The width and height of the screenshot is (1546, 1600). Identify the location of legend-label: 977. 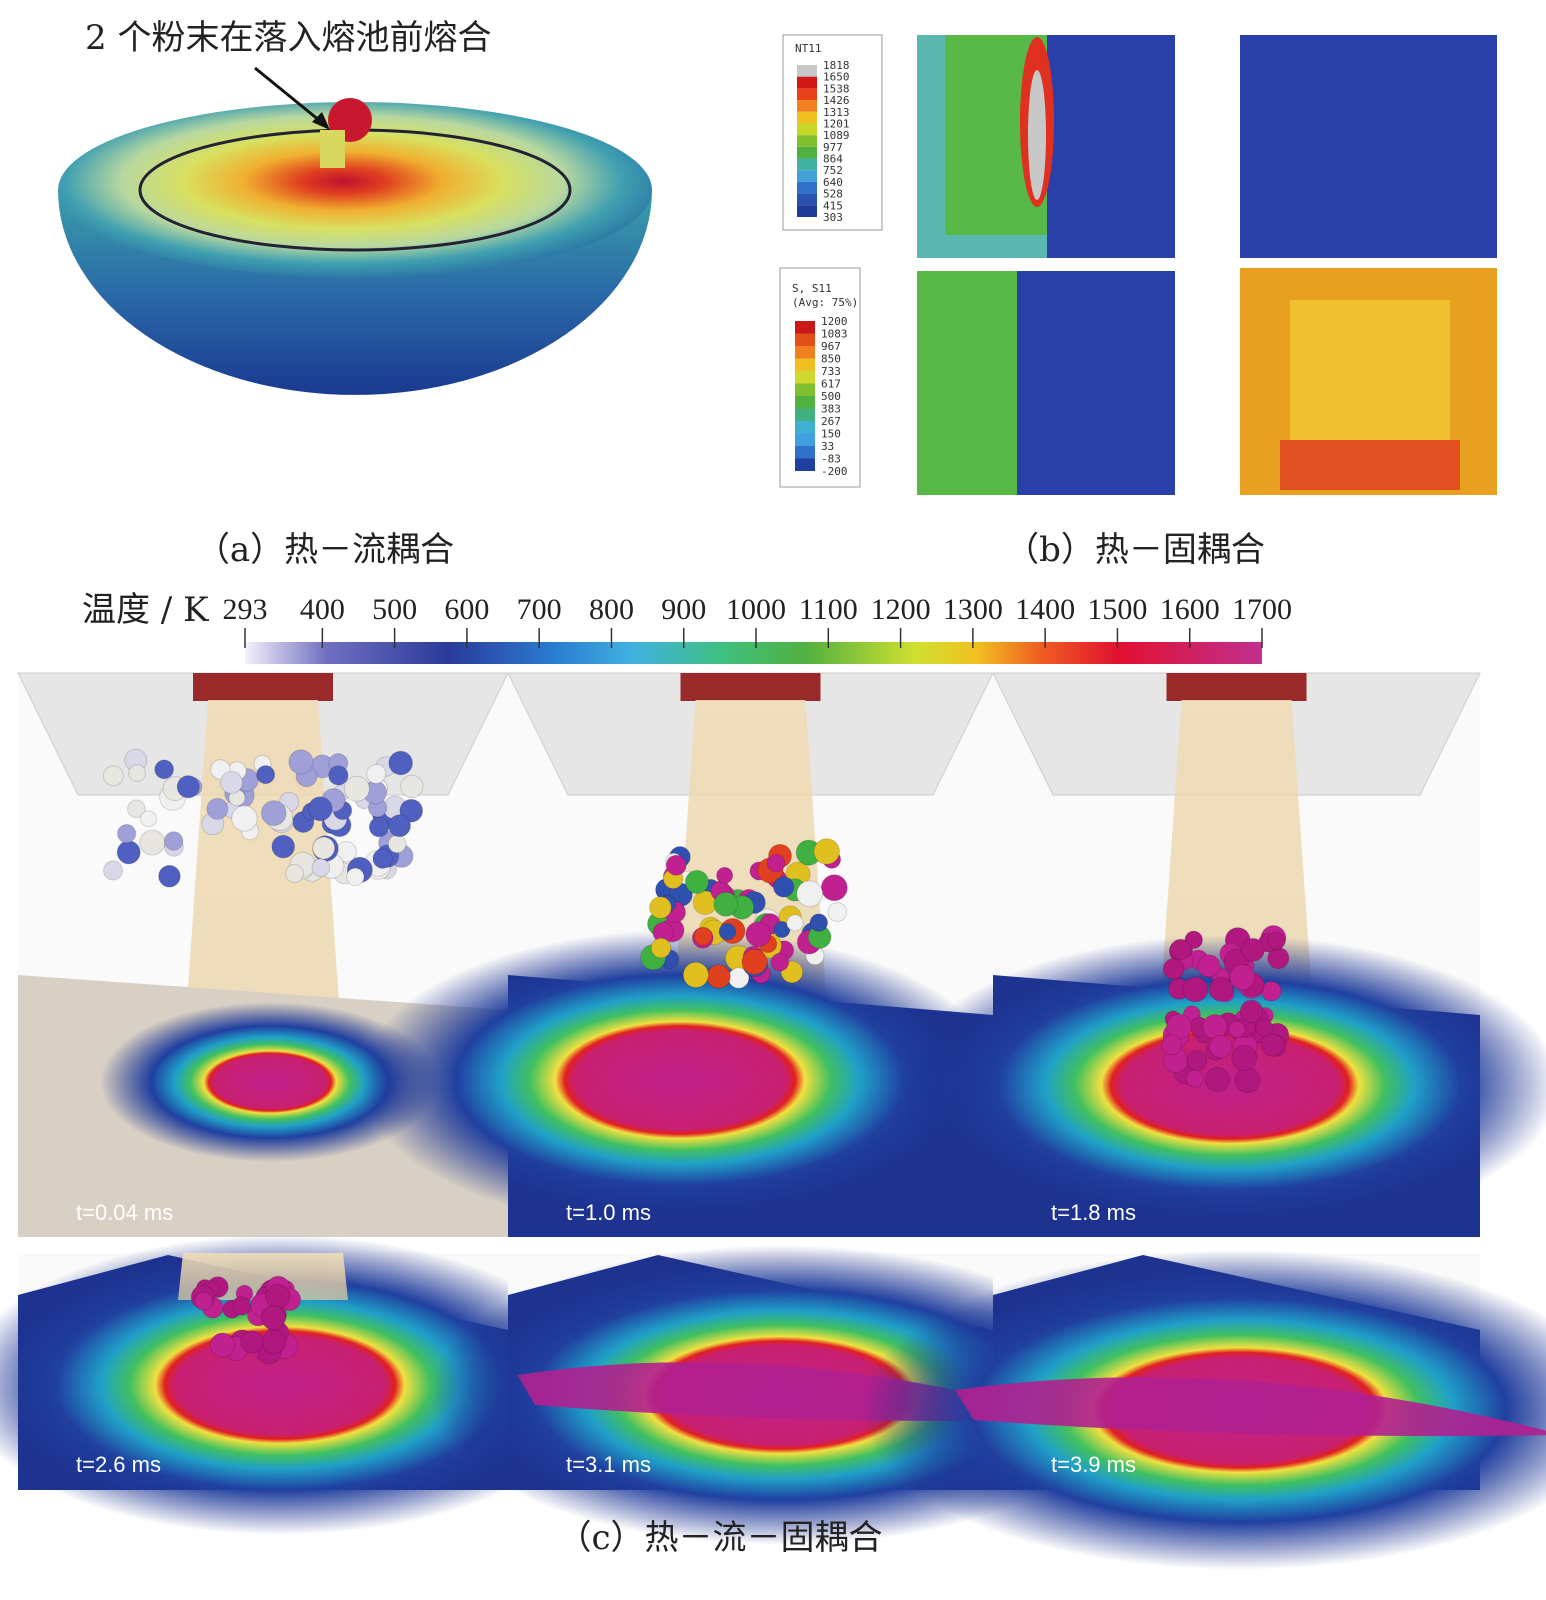
(833, 147).